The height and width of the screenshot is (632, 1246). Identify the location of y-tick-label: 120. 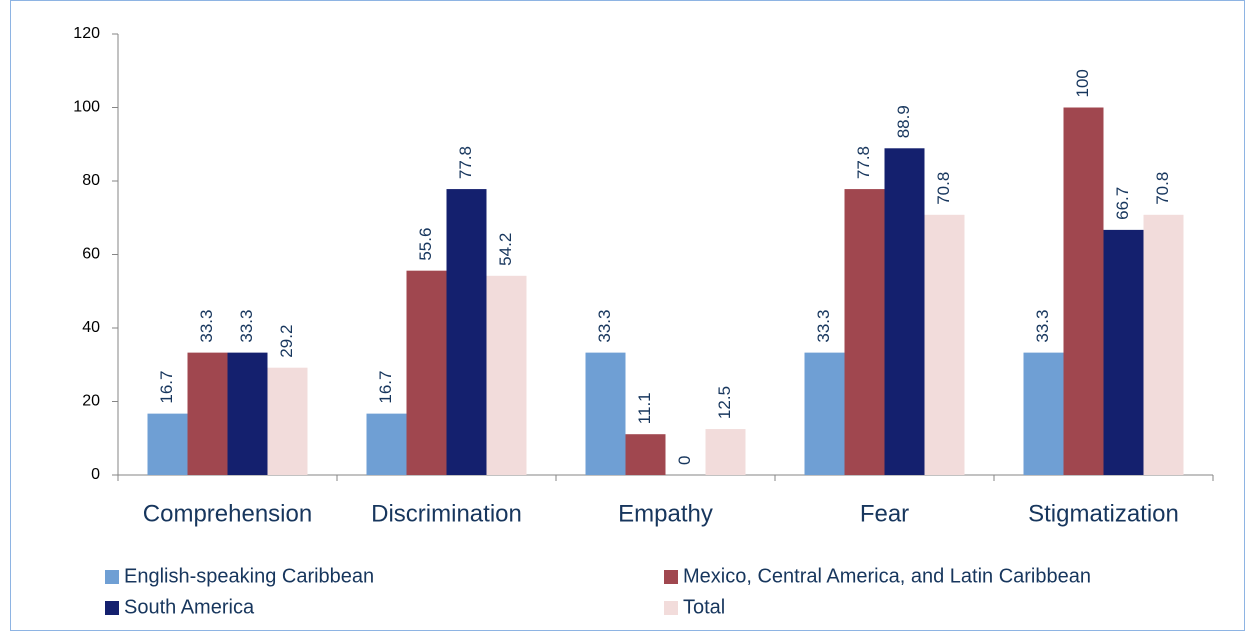
(86, 33).